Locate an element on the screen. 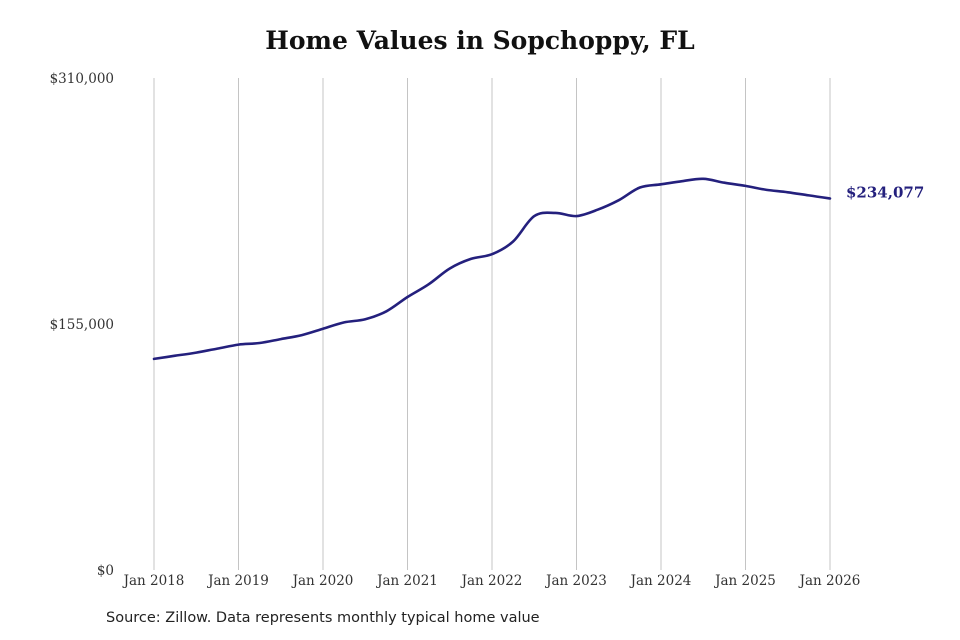 The width and height of the screenshot is (960, 640). x-tick-label: Jan 2019 is located at coordinates (237, 581).